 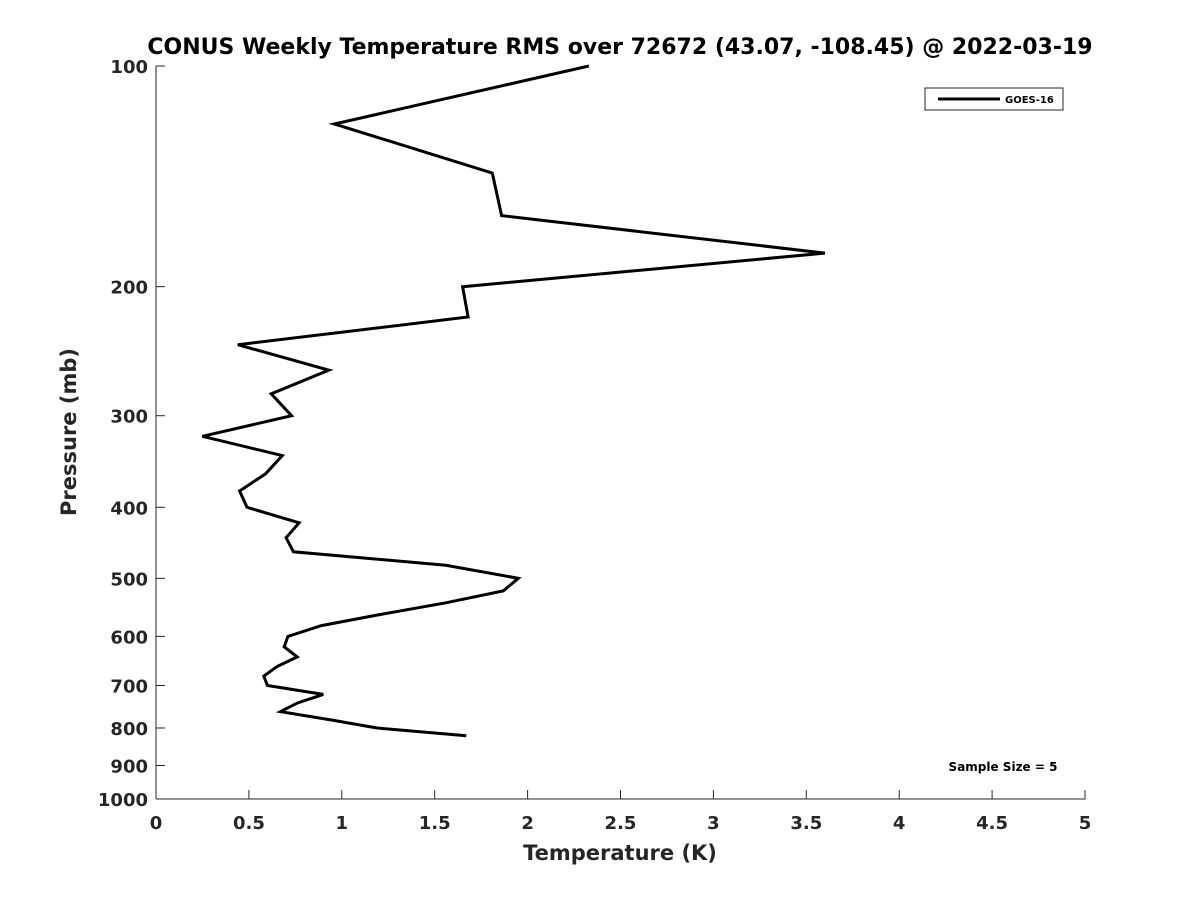 I want to click on x-tick-label: 3.5, so click(x=806, y=823).